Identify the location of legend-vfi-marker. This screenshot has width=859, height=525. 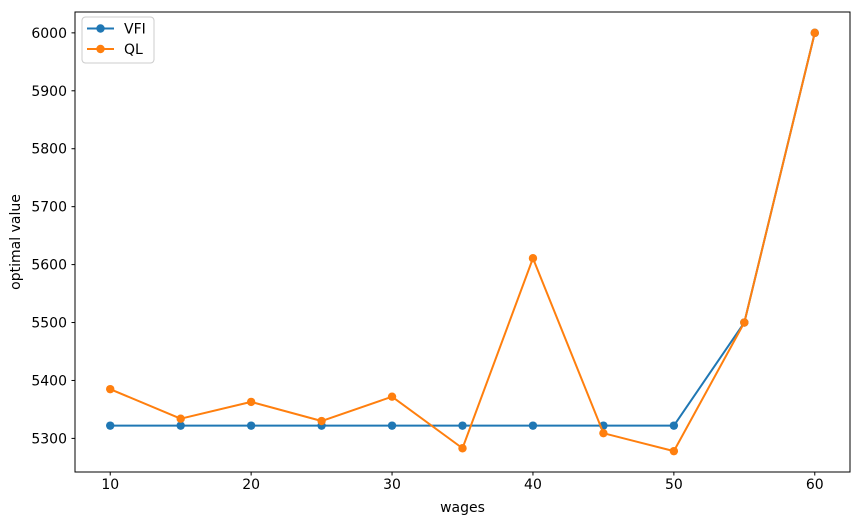
(100, 28).